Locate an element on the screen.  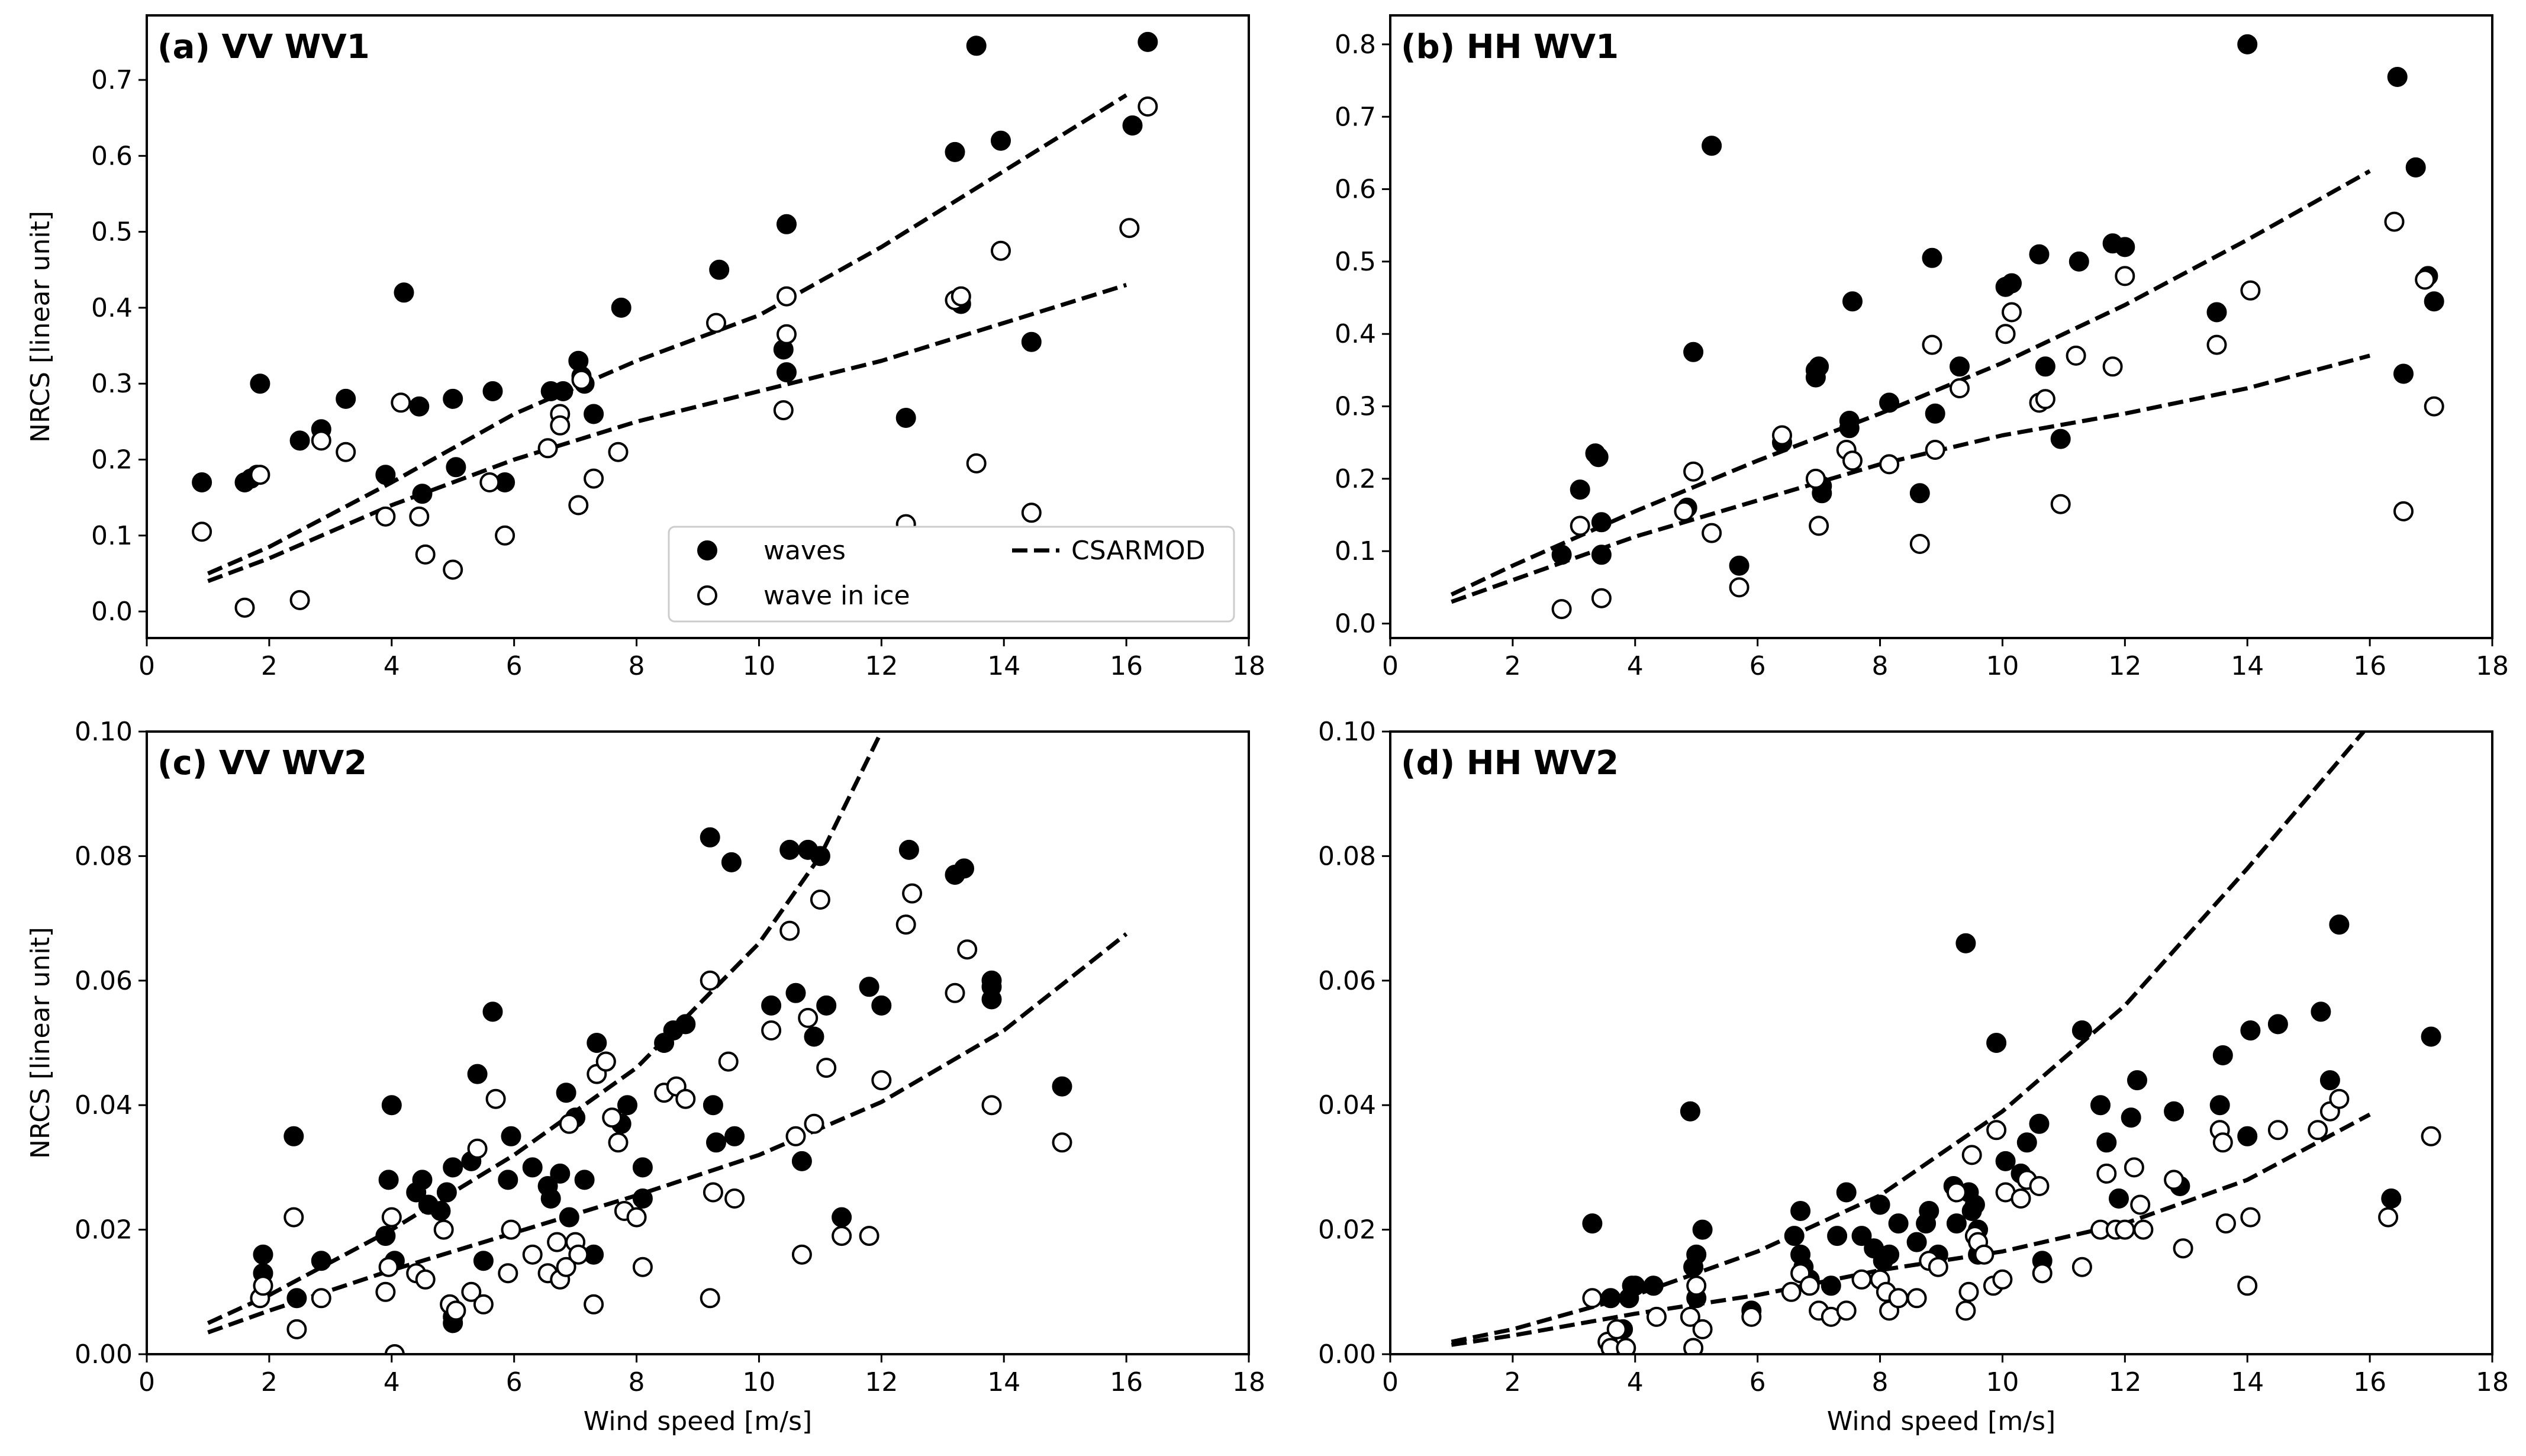
x-axis-label: Wind speed [m/s] is located at coordinates (1941, 1421).